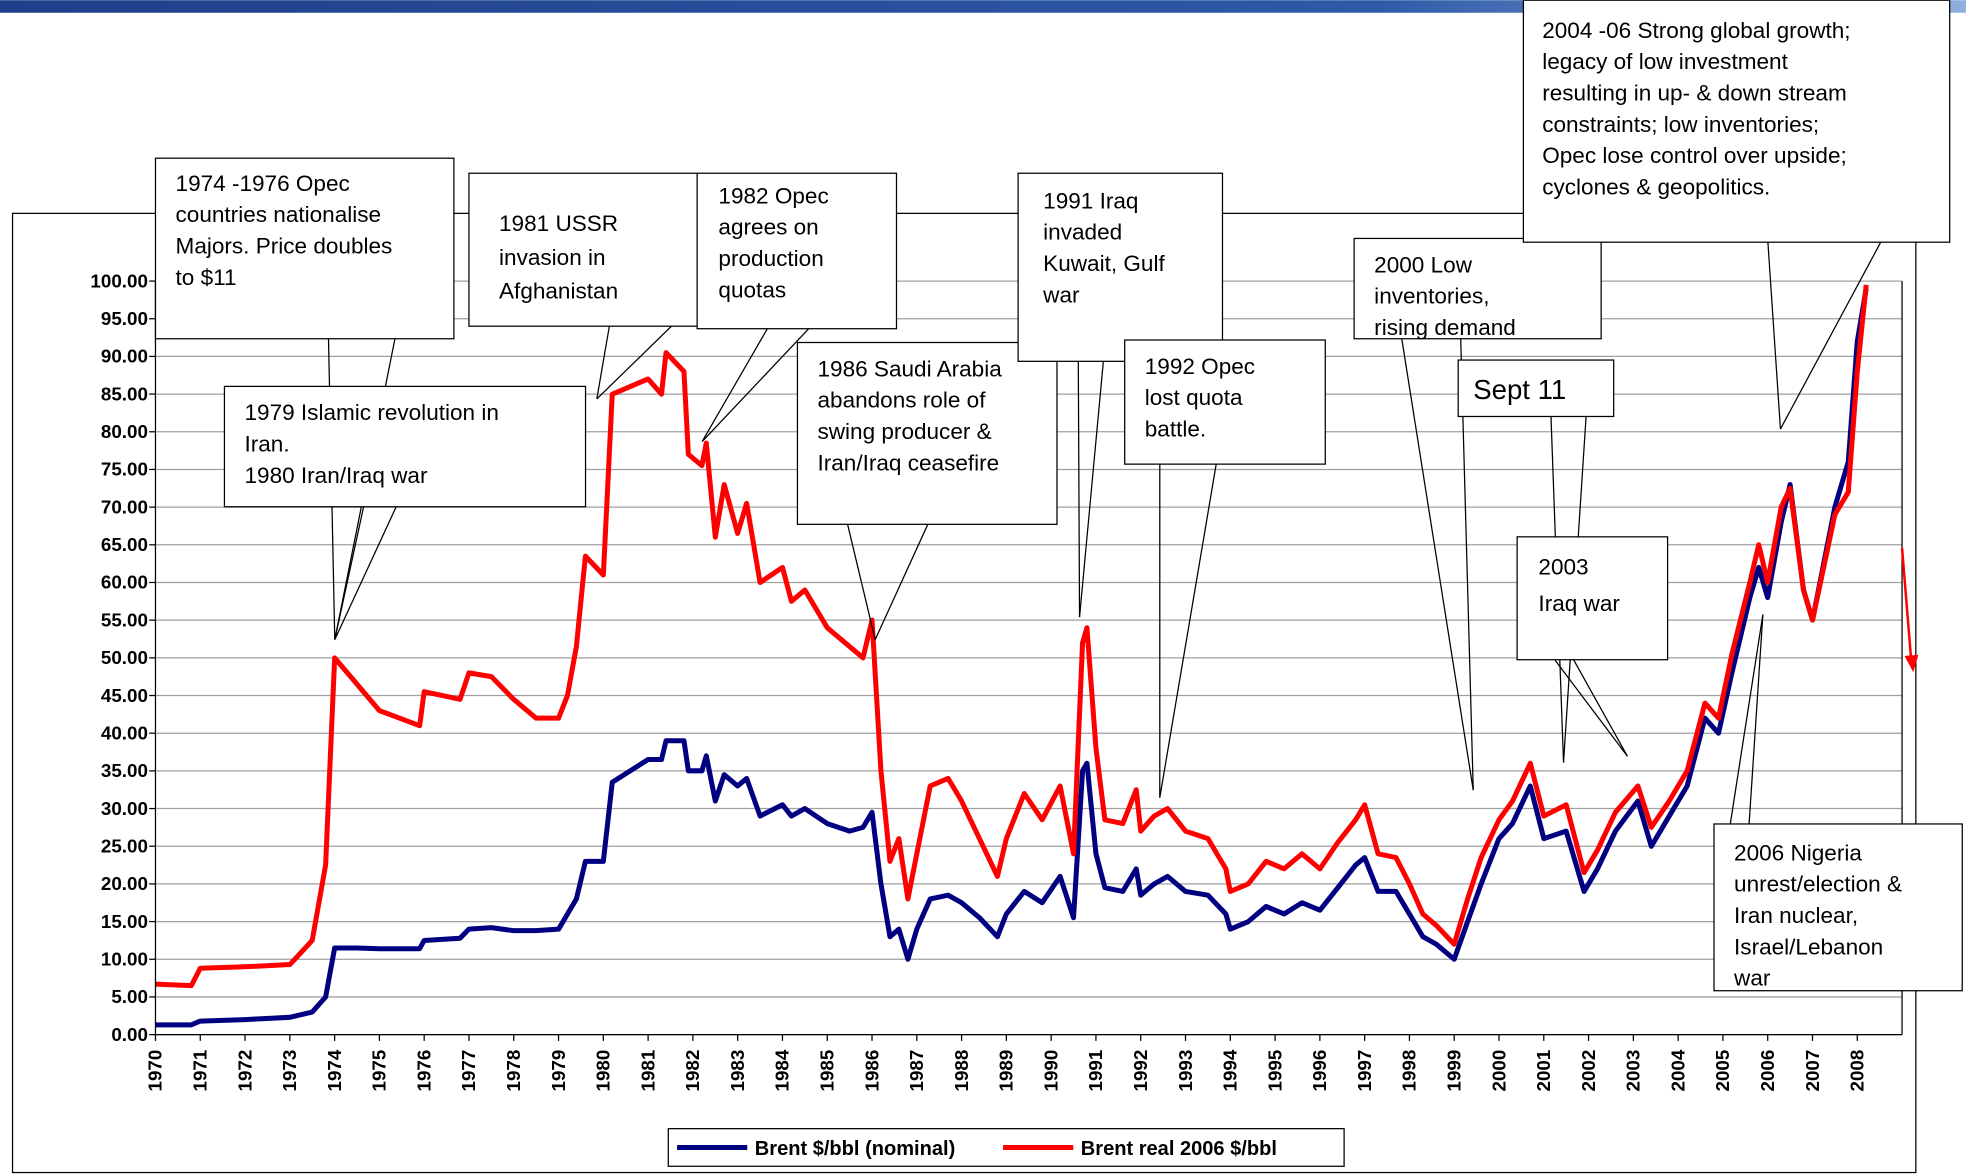 This screenshot has width=1966, height=1174. Describe the element at coordinates (1543, 1071) in the screenshot. I see `x-tick-label: 2001` at that location.